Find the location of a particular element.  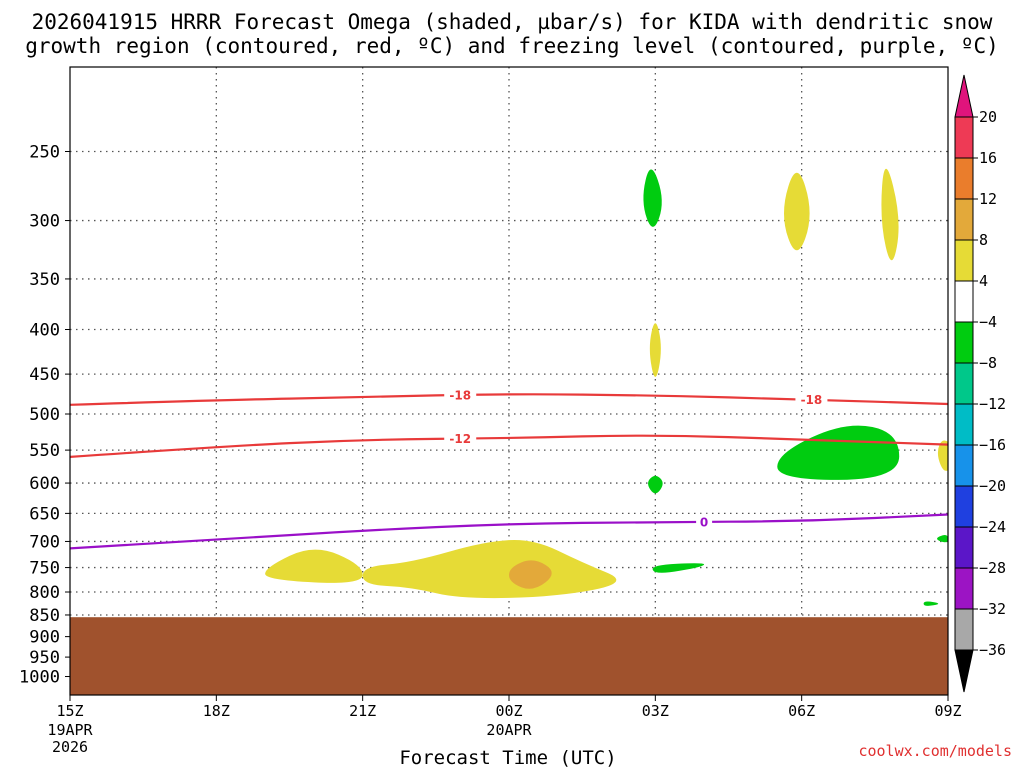

colorbar-label: 12 is located at coordinates (988, 199).